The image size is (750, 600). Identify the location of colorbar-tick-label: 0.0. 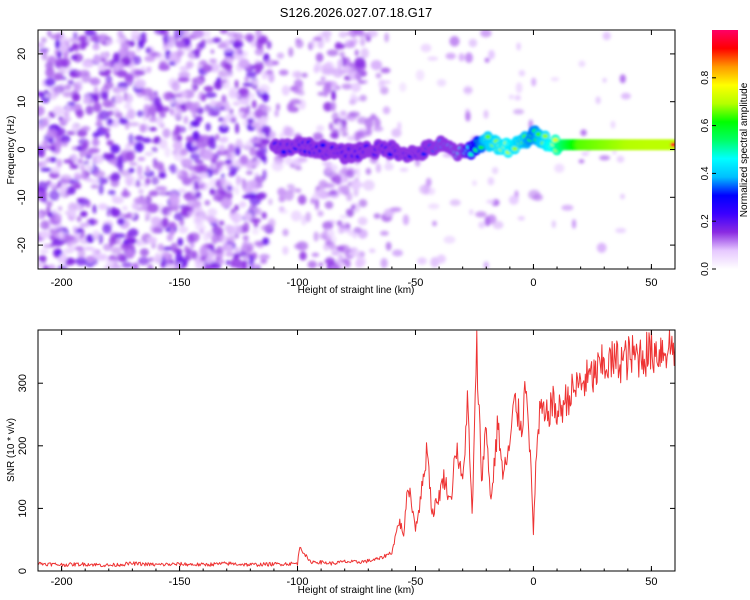
(705, 269).